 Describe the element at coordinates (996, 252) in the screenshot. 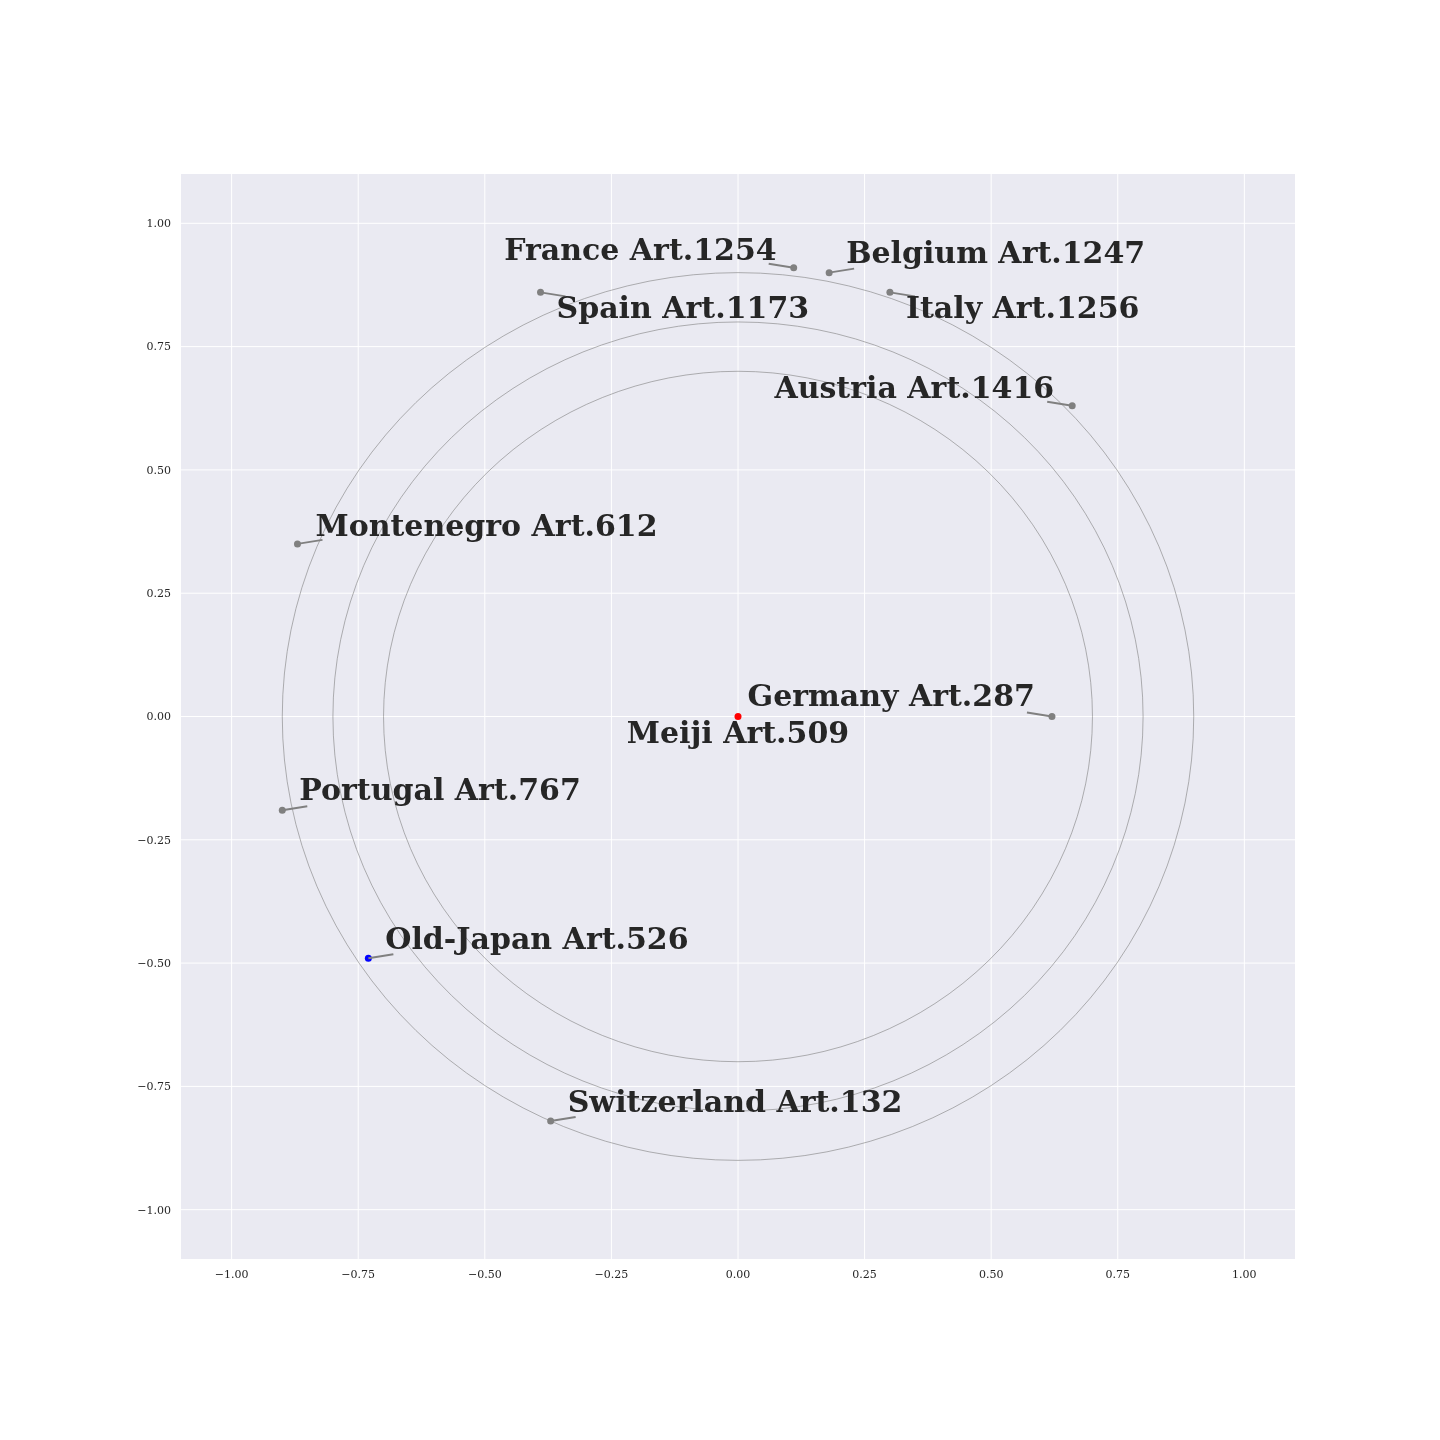

I see `annotation: Belgium Art.1247` at that location.